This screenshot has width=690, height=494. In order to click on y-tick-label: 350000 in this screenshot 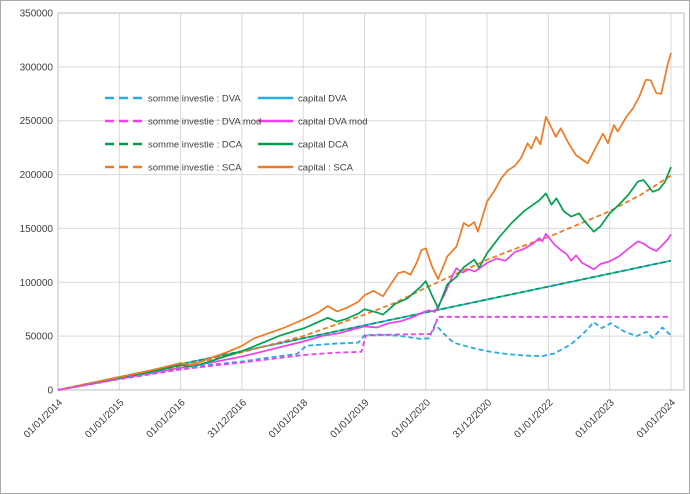, I will do `click(37, 14)`.